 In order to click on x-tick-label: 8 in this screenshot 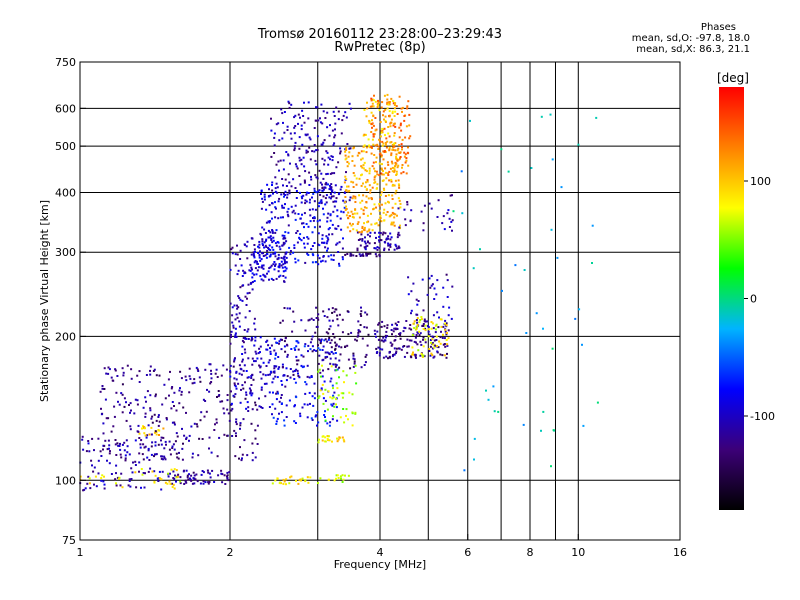, I will do `click(530, 552)`.